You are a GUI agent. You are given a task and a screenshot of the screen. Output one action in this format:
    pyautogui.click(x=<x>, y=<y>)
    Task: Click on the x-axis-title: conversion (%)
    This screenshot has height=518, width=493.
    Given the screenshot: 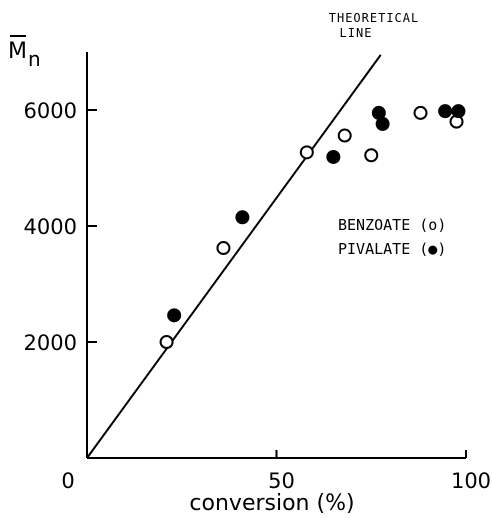 What is the action you would take?
    pyautogui.click(x=271, y=503)
    